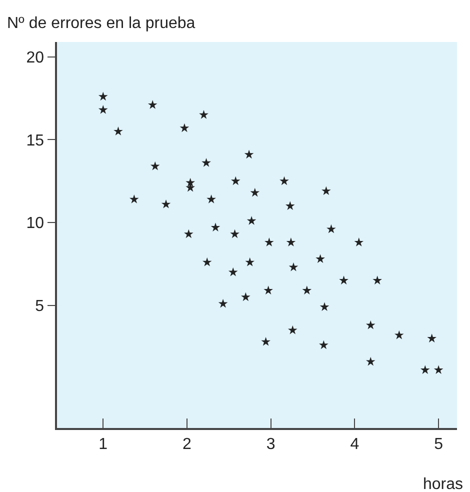 This screenshot has width=470, height=492. What do you see at coordinates (101, 23) in the screenshot?
I see `y-axis-title: Nº de errores en la prueba` at bounding box center [101, 23].